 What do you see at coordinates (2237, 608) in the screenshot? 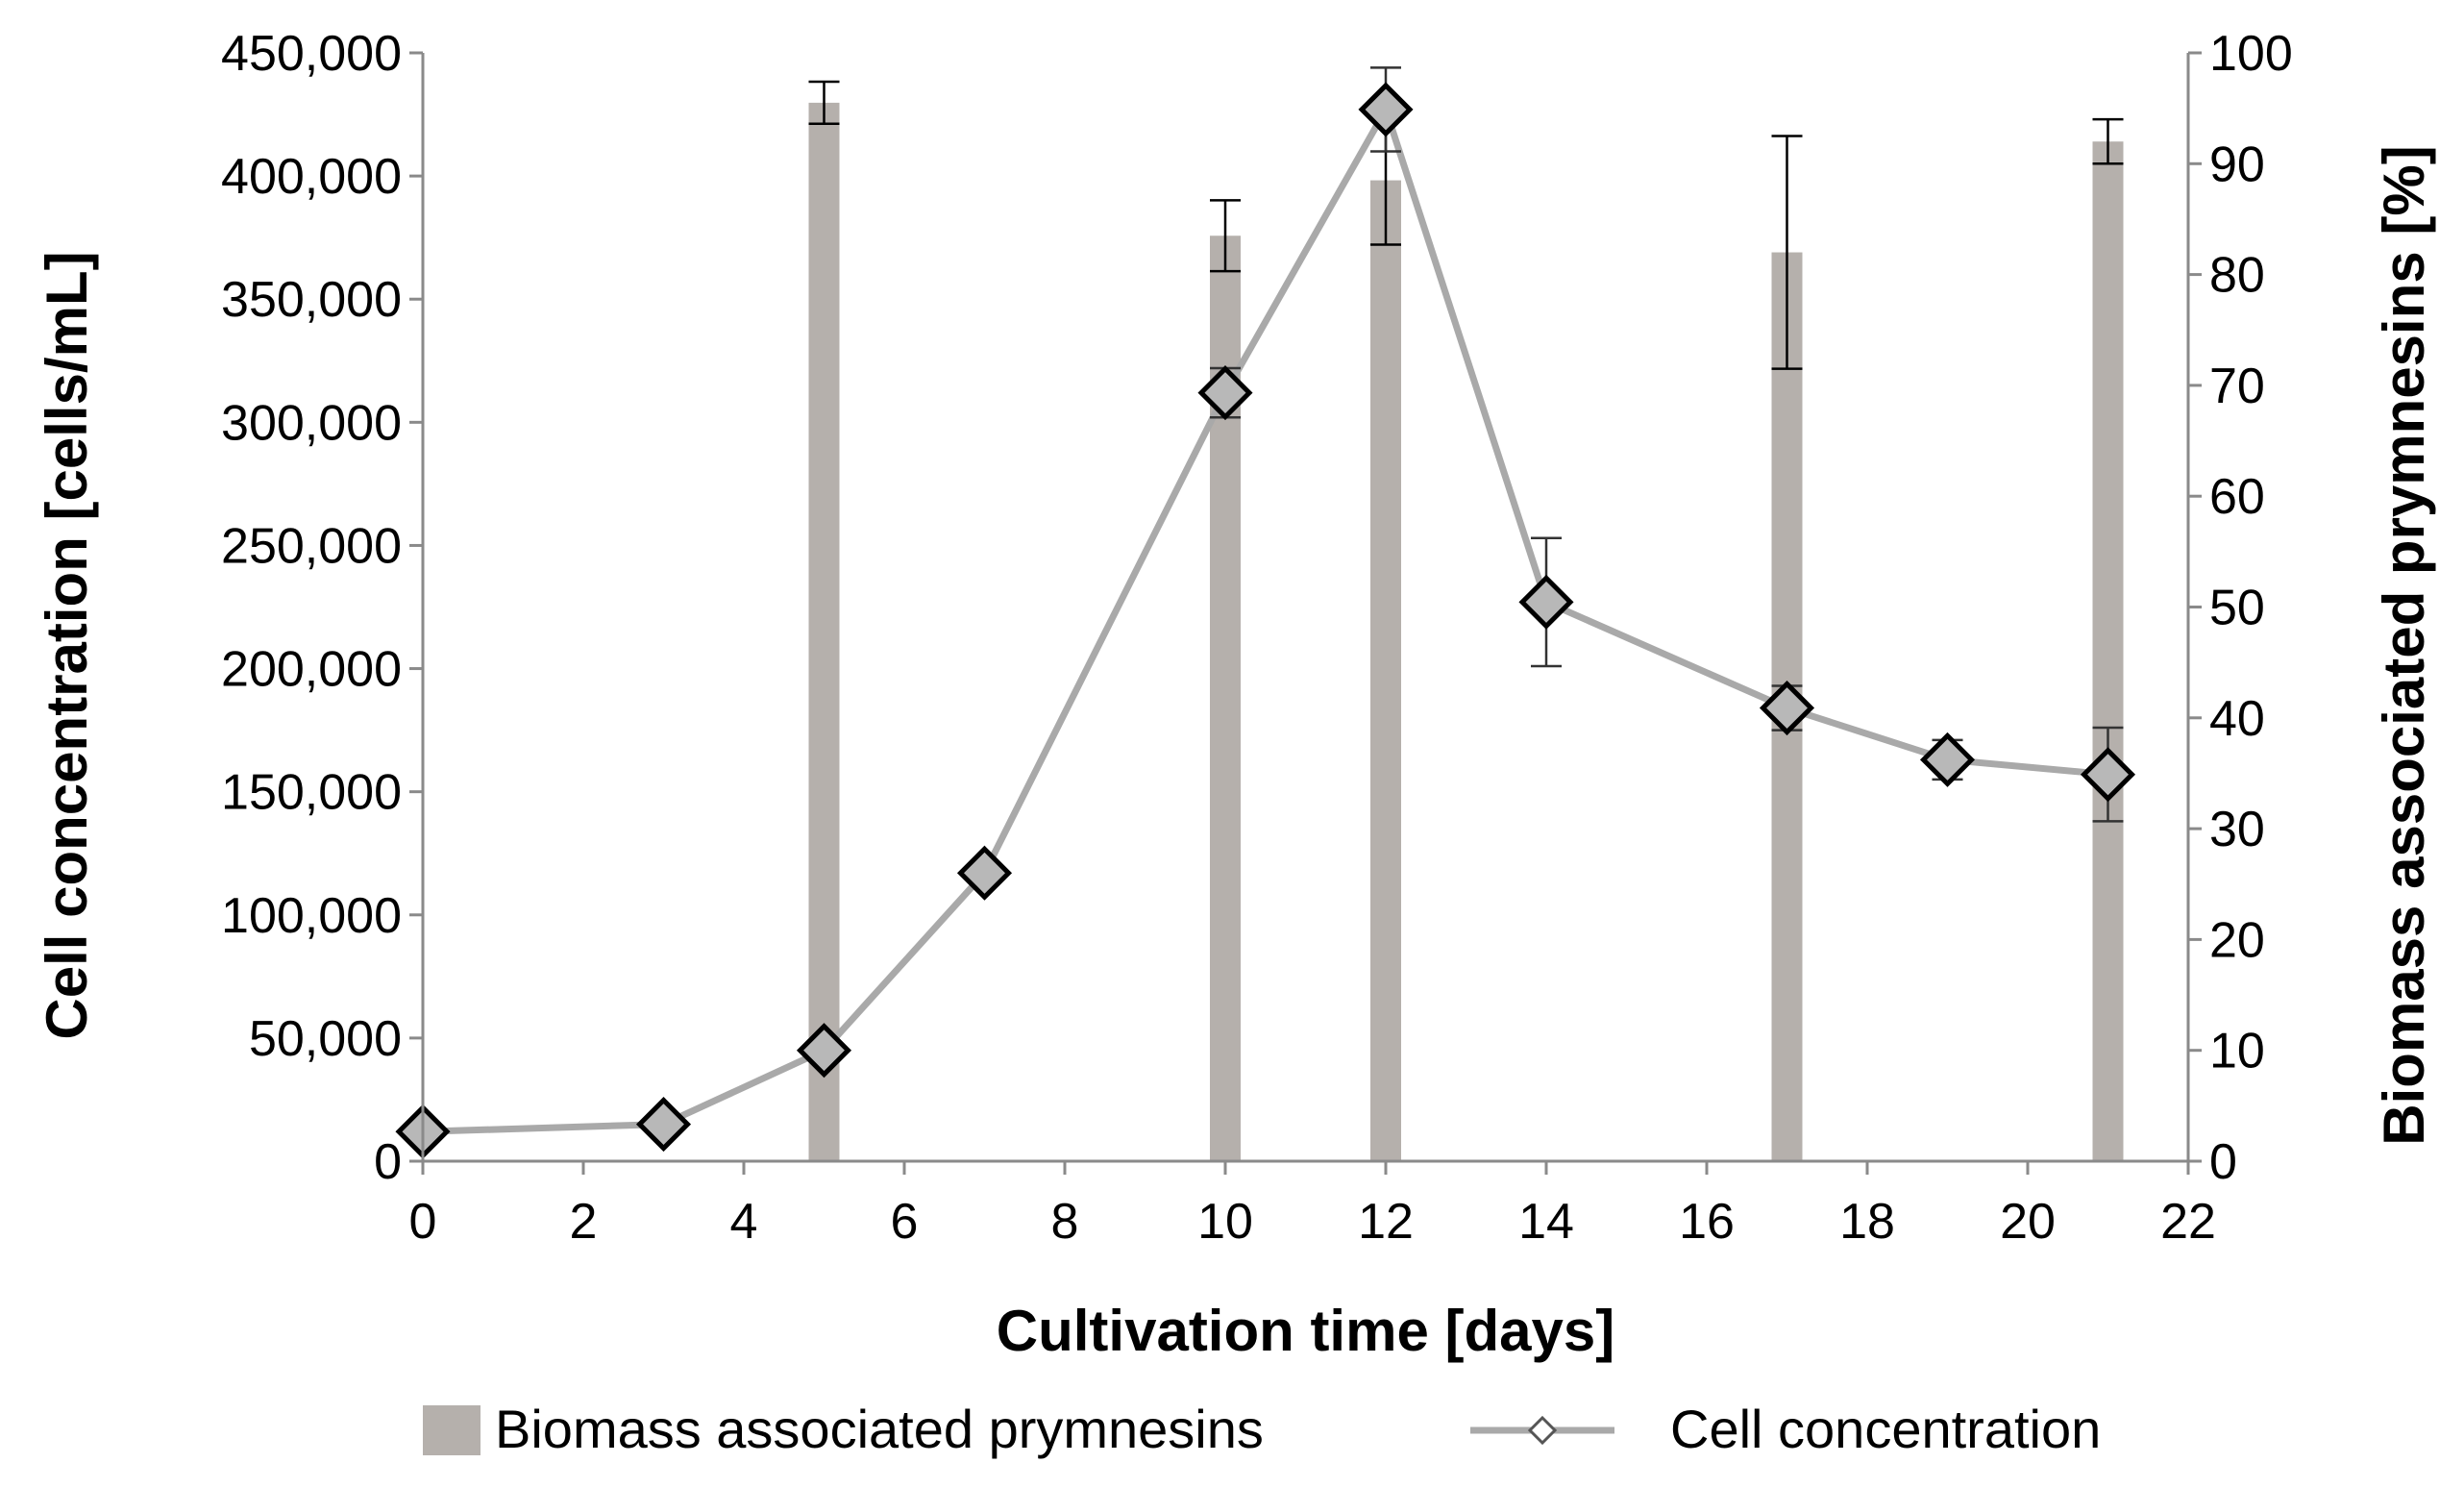
I see `y-right-tick-label: 50` at bounding box center [2237, 608].